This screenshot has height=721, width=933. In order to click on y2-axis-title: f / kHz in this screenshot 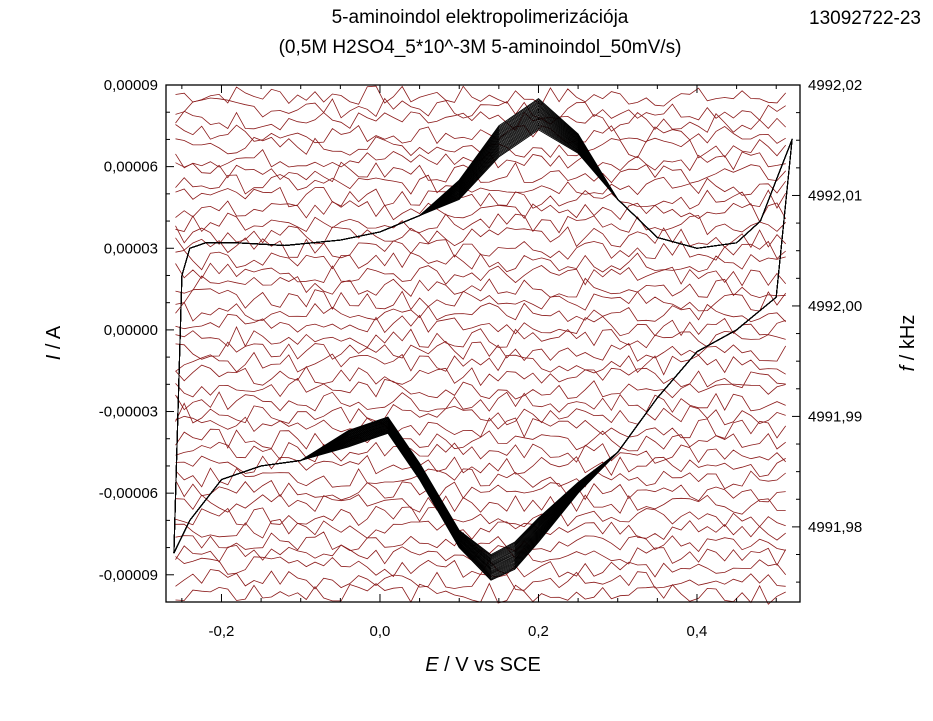, I will do `click(908, 343)`.